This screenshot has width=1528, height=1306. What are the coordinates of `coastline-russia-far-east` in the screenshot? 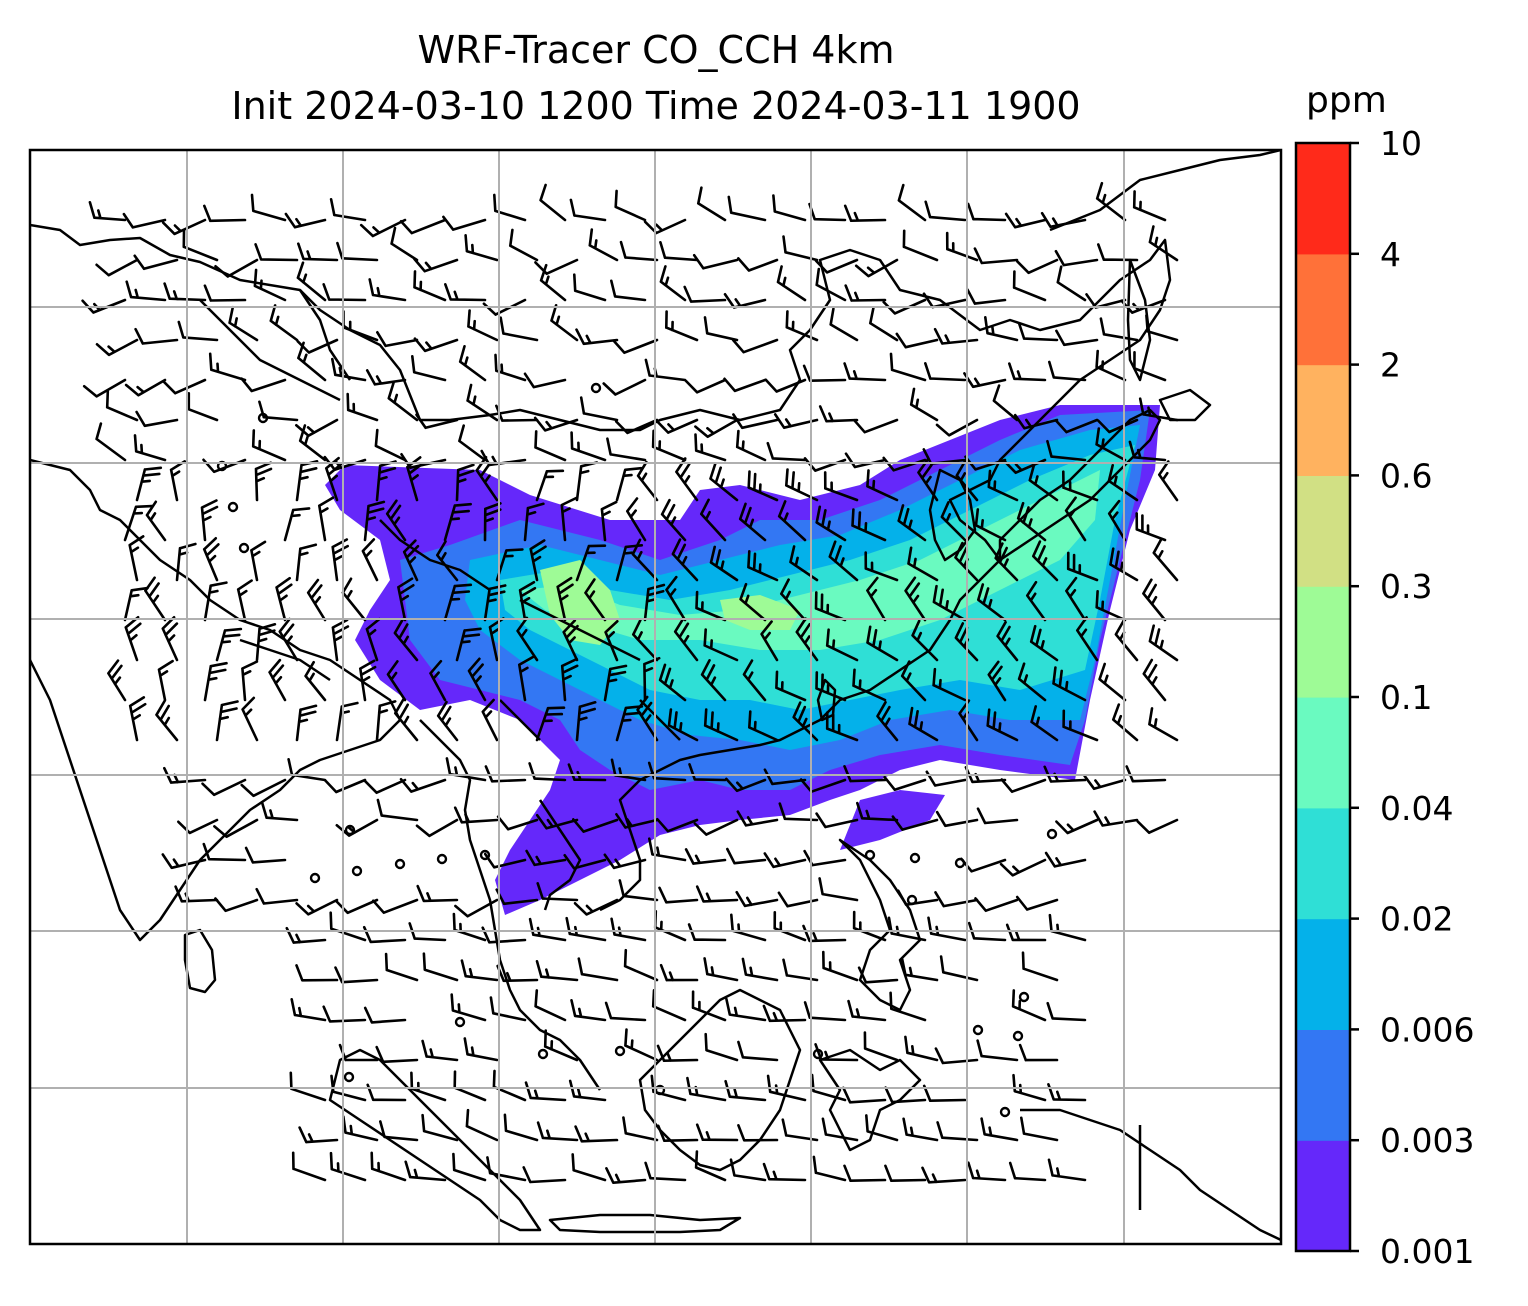 It's located at (1165, 191).